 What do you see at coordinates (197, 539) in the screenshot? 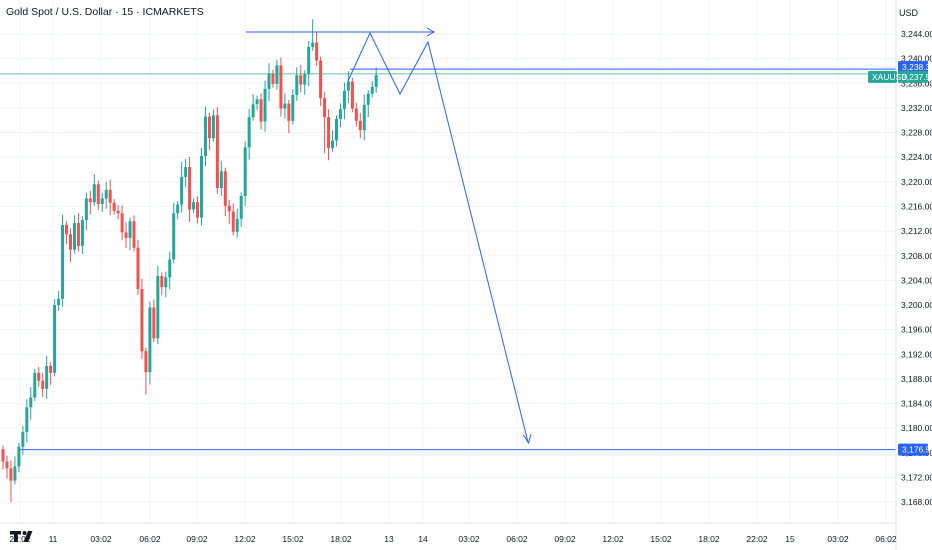
I see `time-tick-label: 09:02` at bounding box center [197, 539].